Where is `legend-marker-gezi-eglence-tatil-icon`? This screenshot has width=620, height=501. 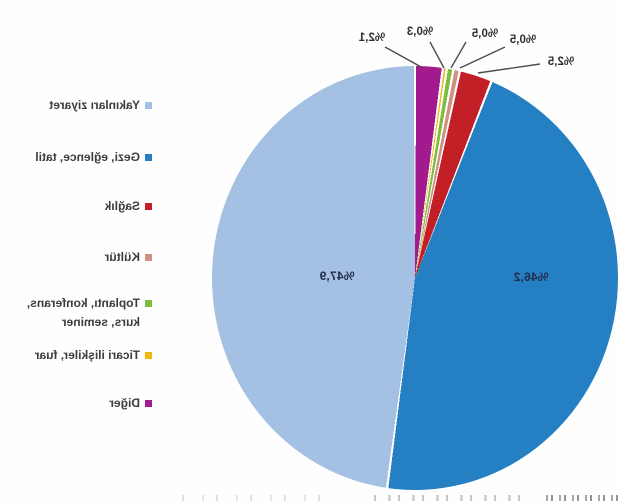
legend-marker-gezi-eglence-tatil-icon is located at coordinates (148, 157).